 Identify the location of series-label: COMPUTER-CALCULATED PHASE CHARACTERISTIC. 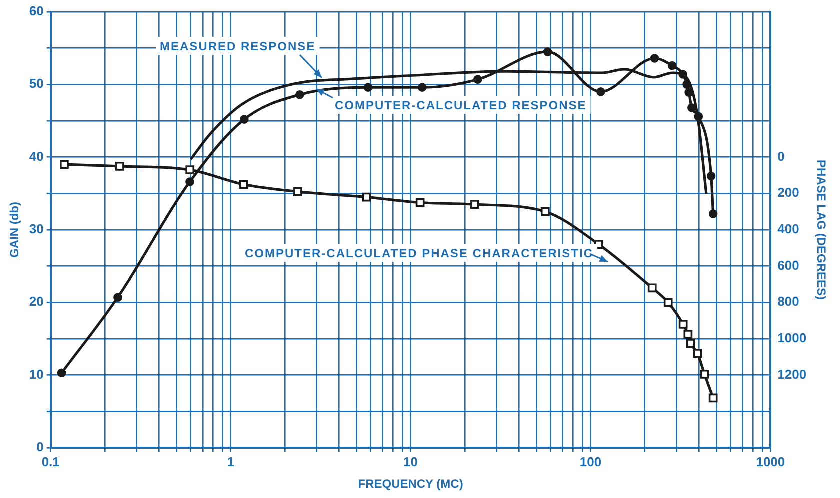
(419, 253).